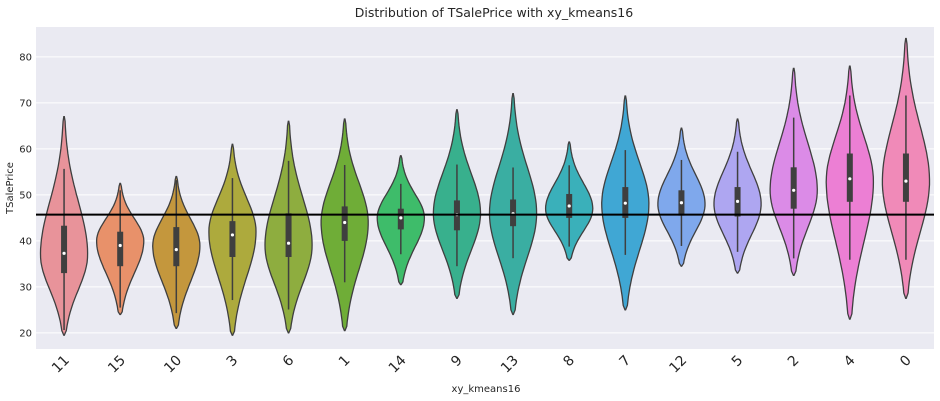 The height and width of the screenshot is (401, 940). What do you see at coordinates (678, 365) in the screenshot?
I see `x-tick-label: 12` at bounding box center [678, 365].